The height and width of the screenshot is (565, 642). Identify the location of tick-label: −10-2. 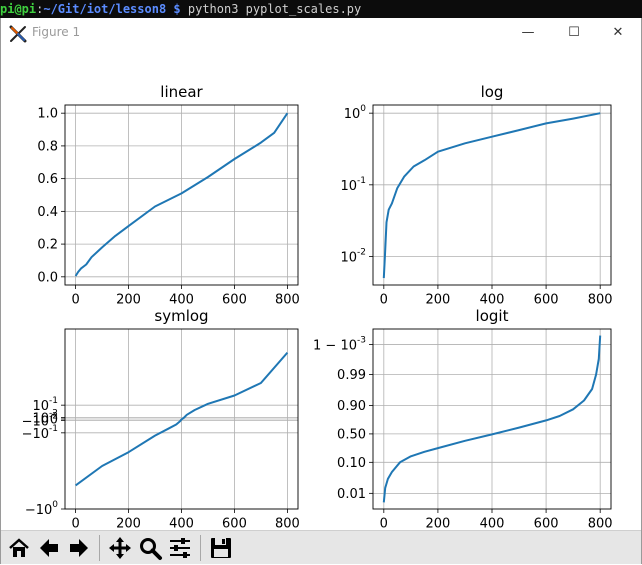
(40, 420).